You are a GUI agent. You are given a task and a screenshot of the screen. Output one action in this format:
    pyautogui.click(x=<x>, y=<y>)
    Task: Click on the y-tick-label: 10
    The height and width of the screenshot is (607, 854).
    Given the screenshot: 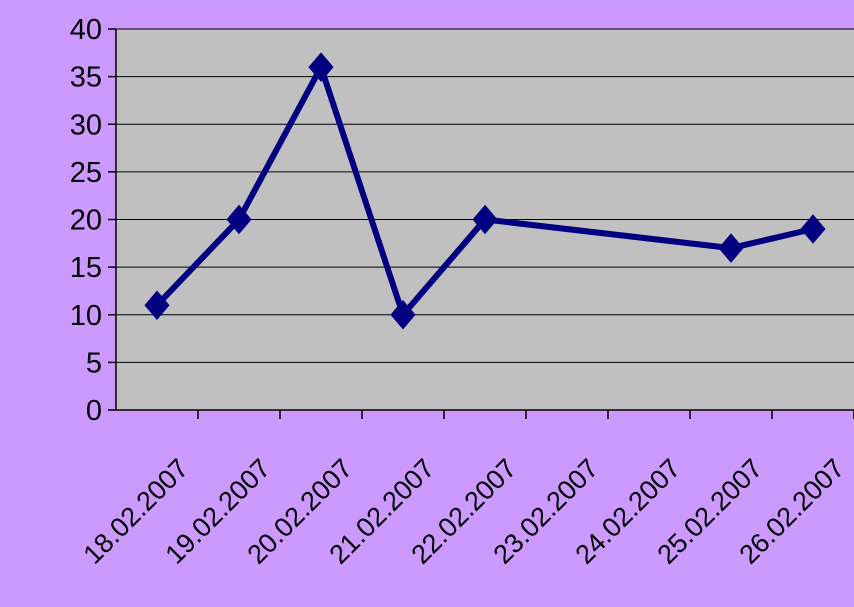 What is the action you would take?
    pyautogui.click(x=86, y=316)
    